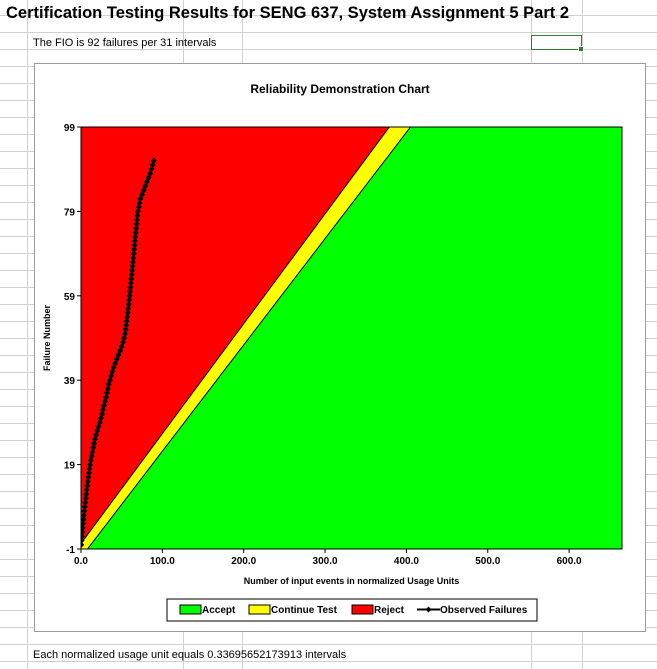 This screenshot has height=669, width=657. I want to click on y-tick-label: 59, so click(70, 297).